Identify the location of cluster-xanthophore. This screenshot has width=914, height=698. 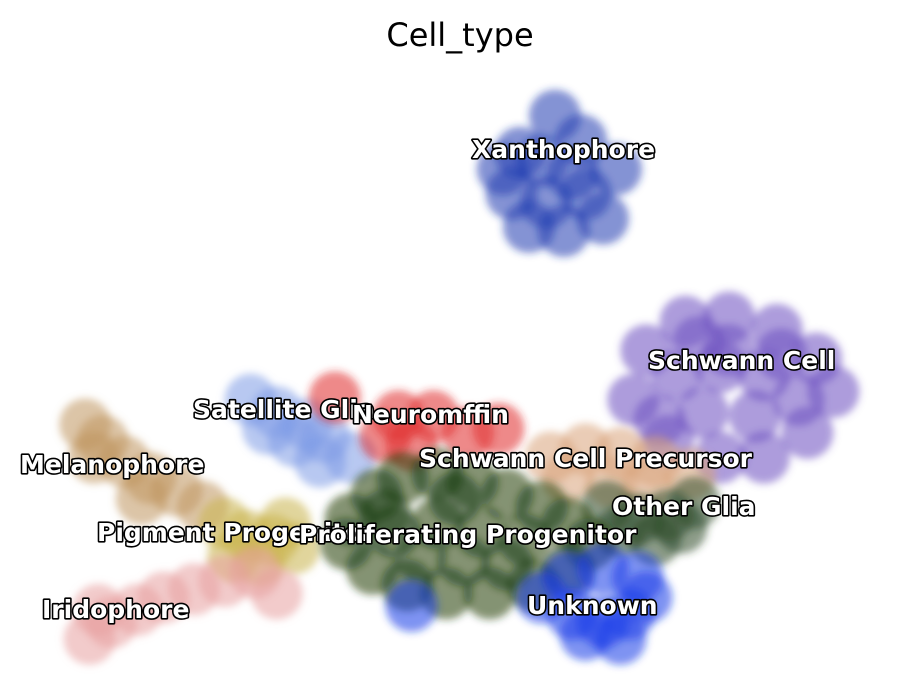
(559, 173).